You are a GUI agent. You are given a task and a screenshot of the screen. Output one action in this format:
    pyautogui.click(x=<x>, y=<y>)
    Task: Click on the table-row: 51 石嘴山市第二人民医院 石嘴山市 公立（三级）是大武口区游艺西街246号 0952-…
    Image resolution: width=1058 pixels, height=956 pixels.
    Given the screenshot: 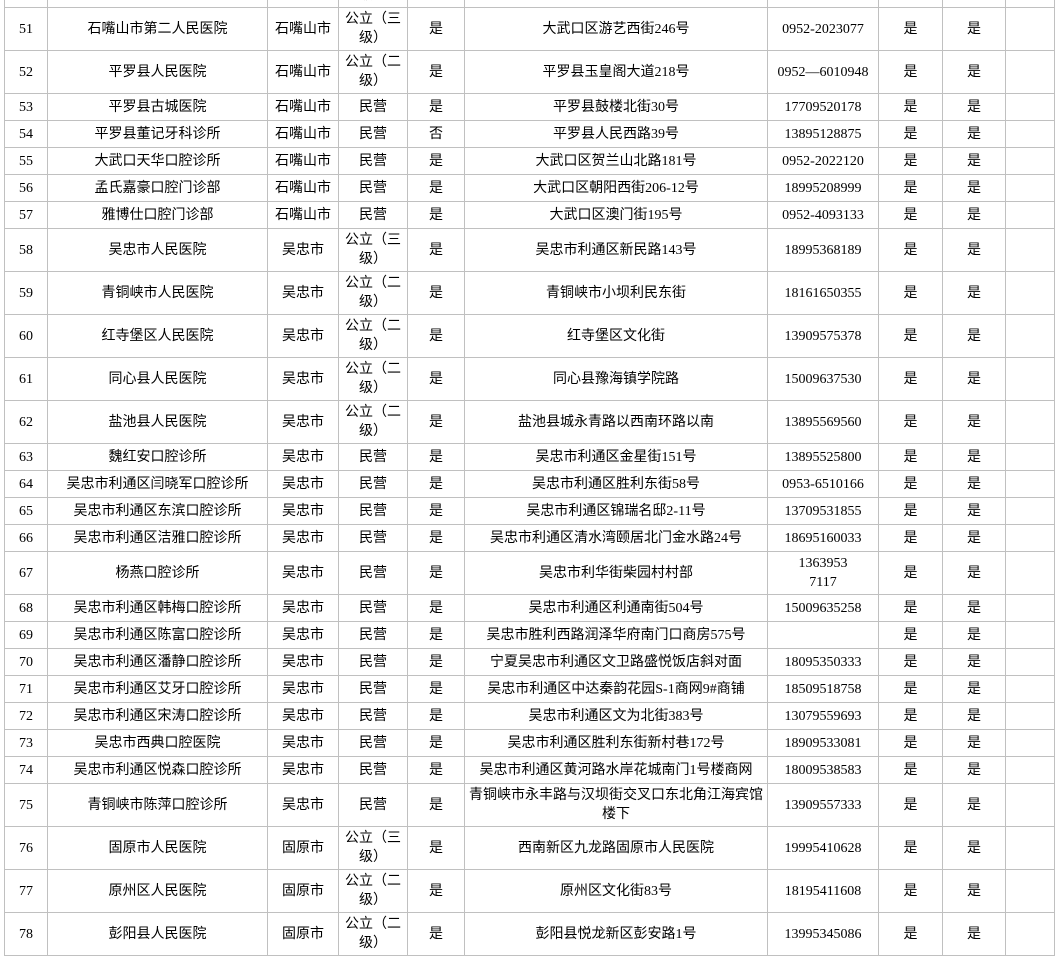 What is the action you would take?
    pyautogui.click(x=529, y=29)
    